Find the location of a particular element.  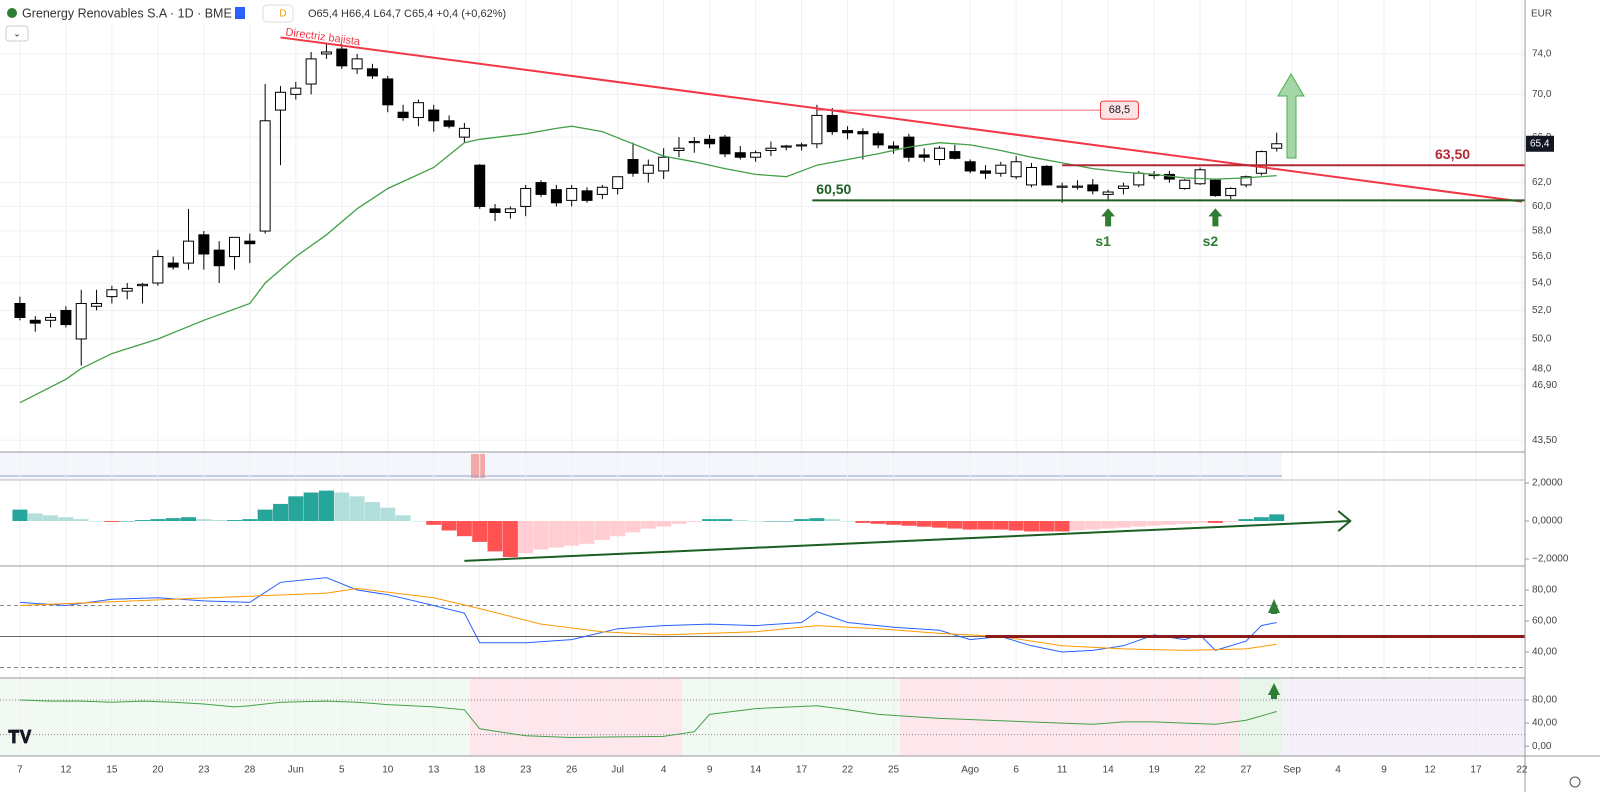

currency: EUR is located at coordinates (1541, 14).